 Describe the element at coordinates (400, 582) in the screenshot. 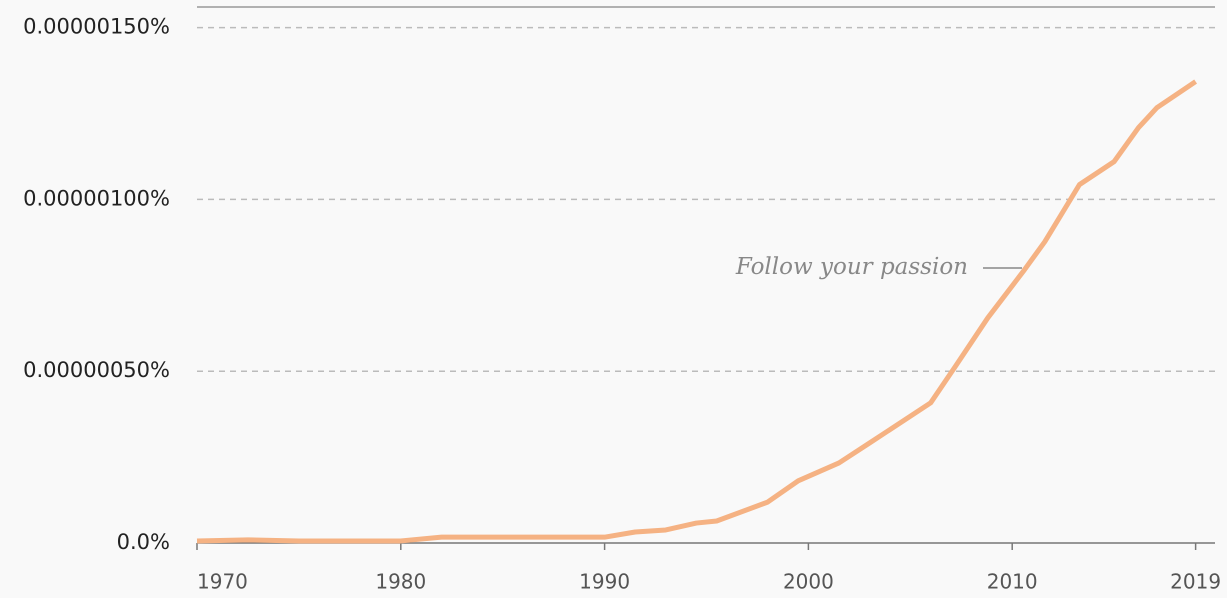

I see `x-tick-label: 1980` at that location.